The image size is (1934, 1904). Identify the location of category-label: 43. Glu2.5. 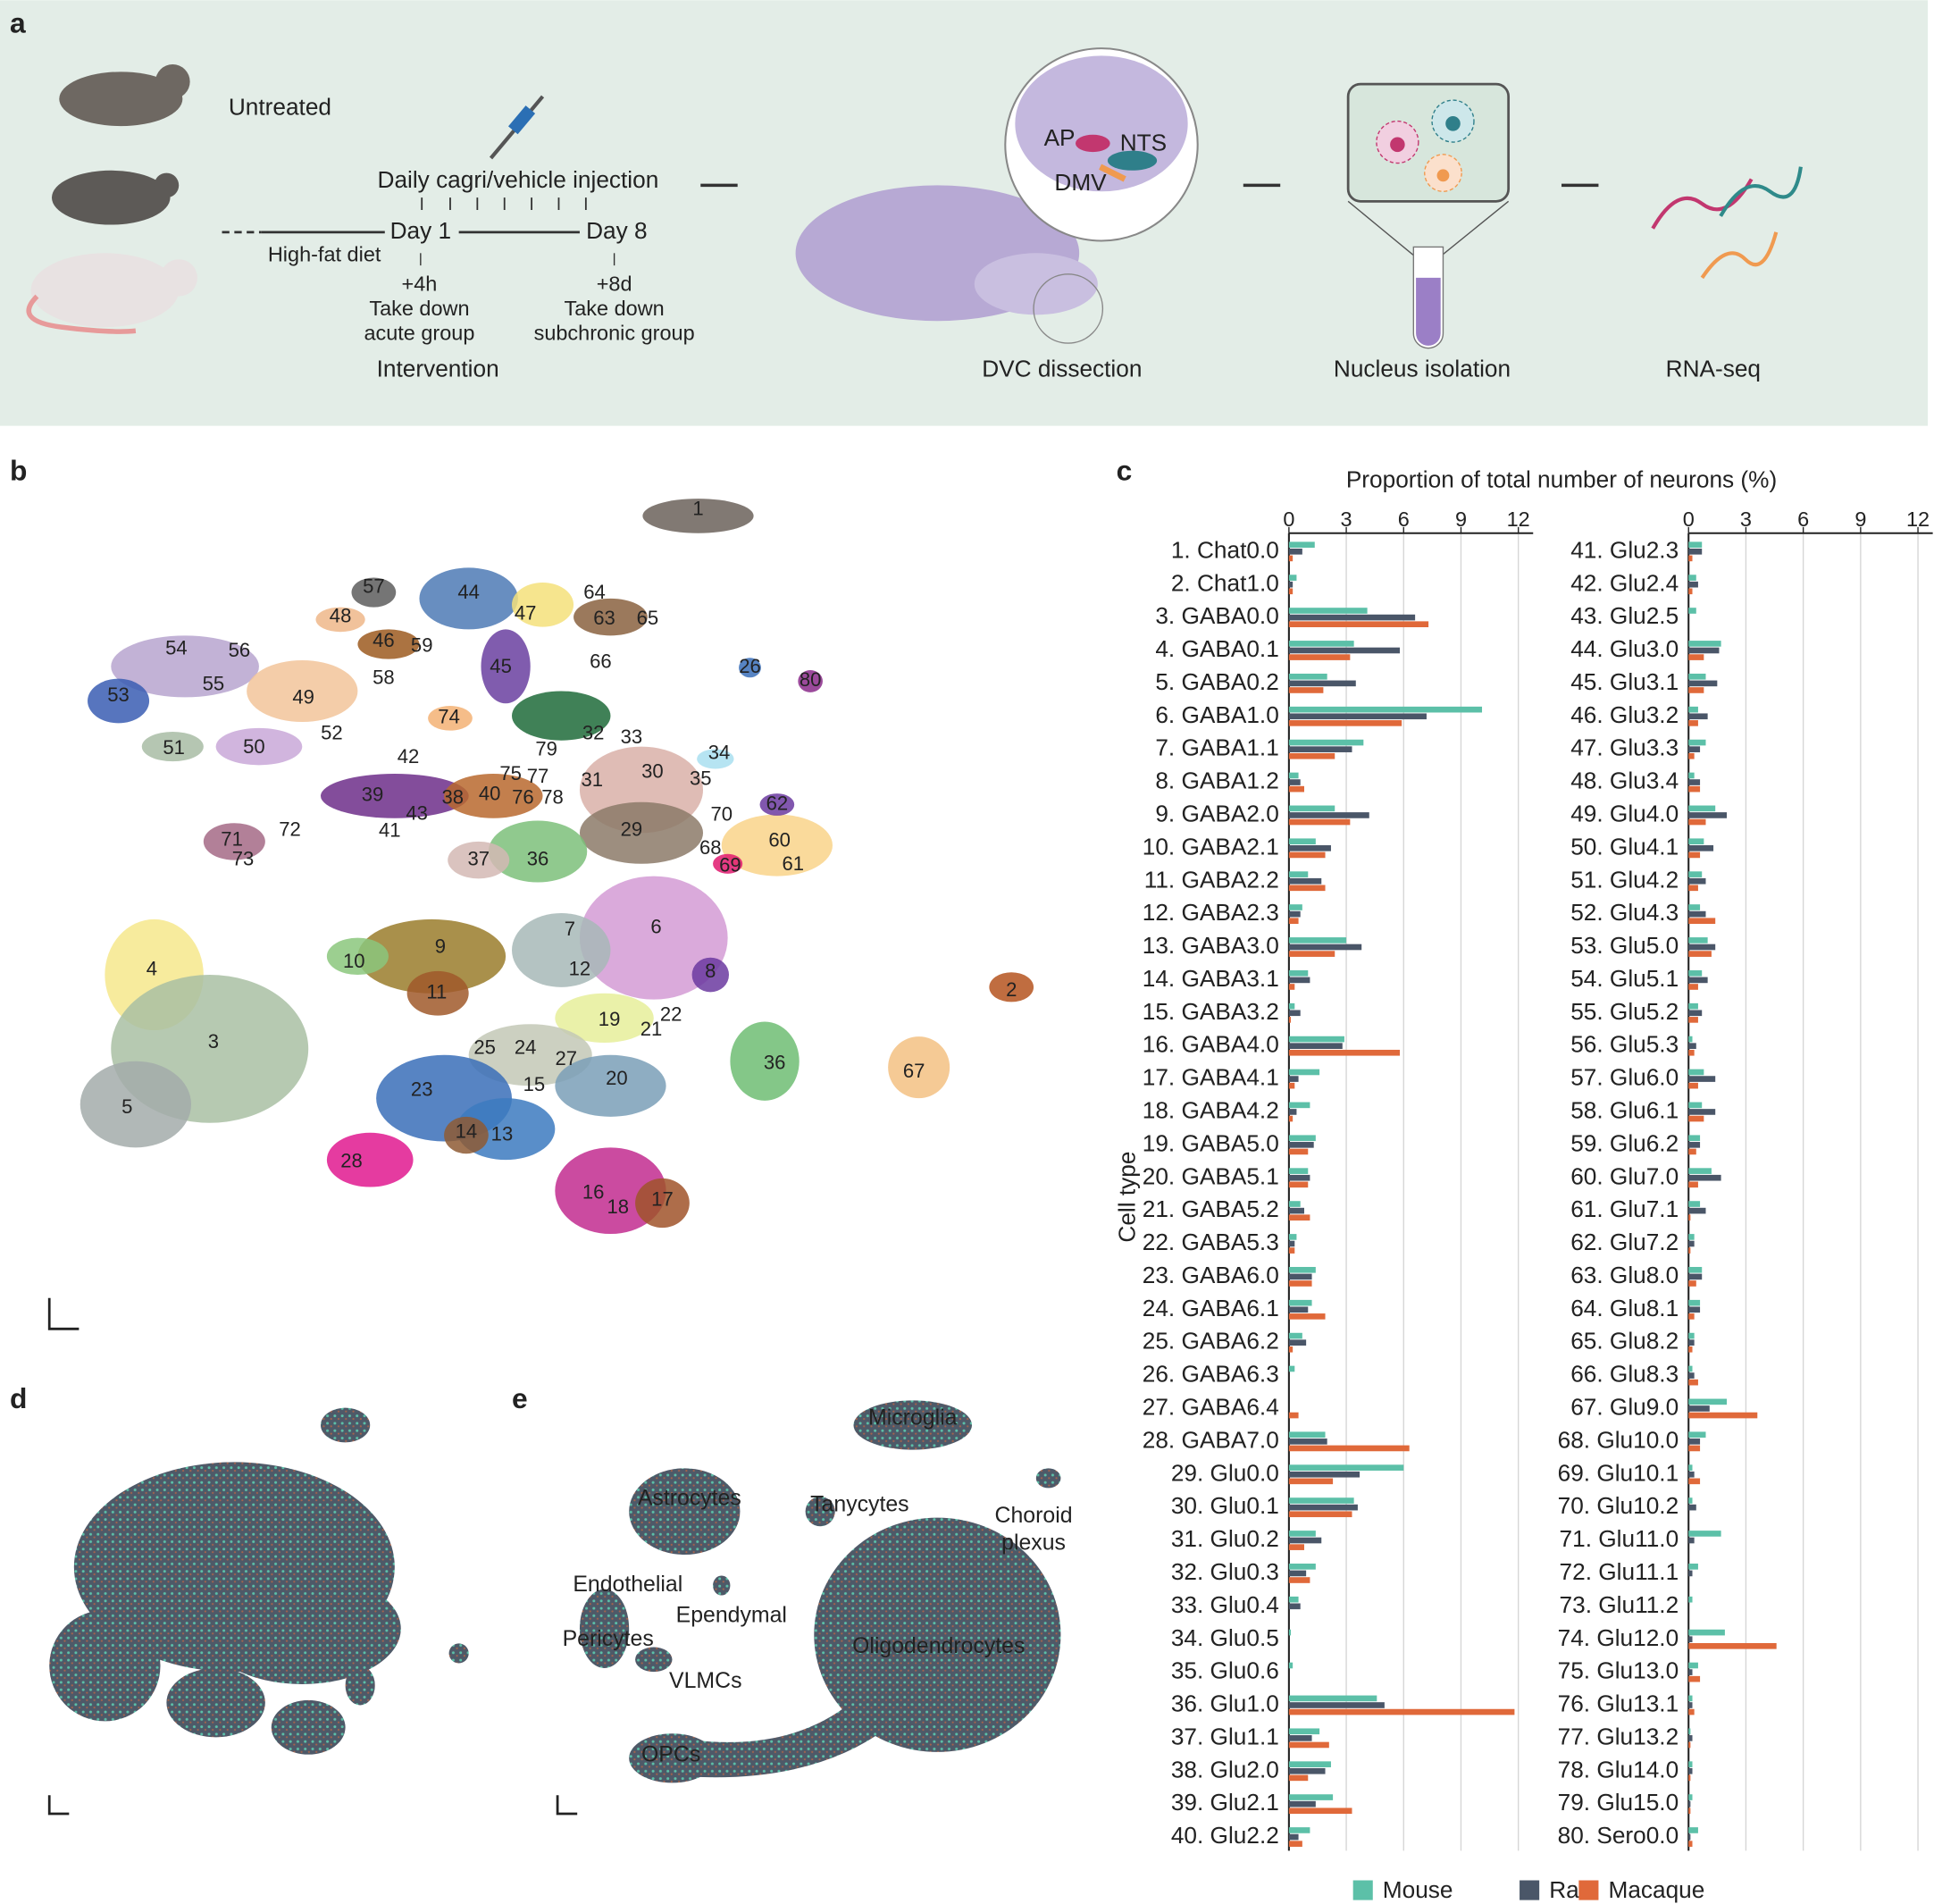
(1624, 615).